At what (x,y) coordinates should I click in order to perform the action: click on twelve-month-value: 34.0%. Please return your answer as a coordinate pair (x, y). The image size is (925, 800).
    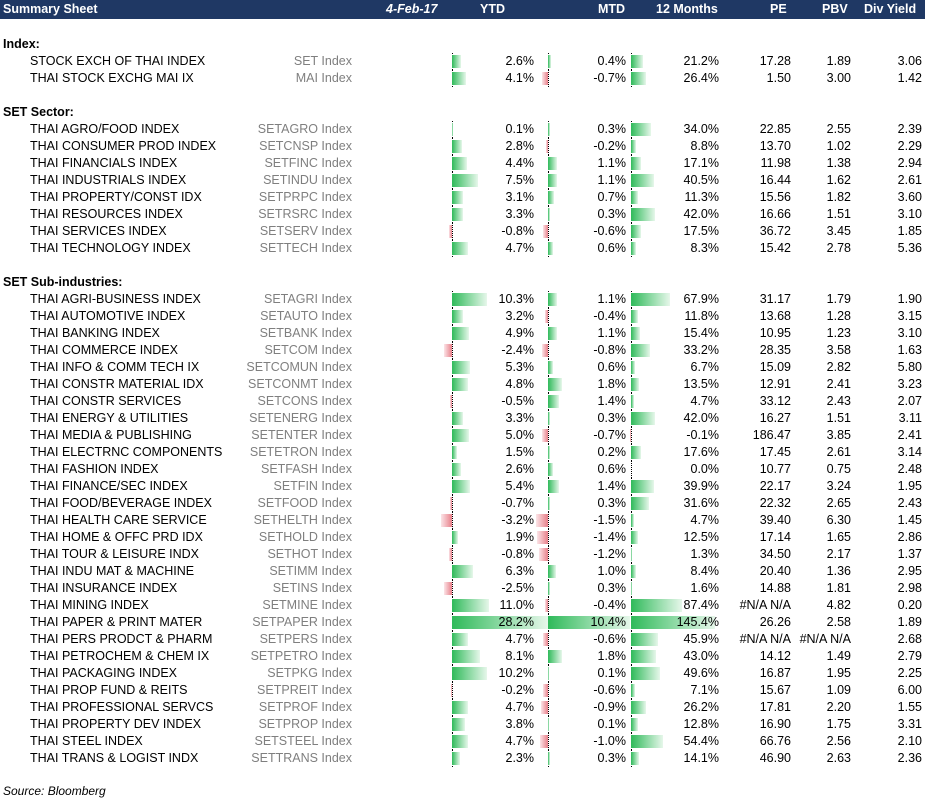
    Looking at the image, I should click on (701, 129).